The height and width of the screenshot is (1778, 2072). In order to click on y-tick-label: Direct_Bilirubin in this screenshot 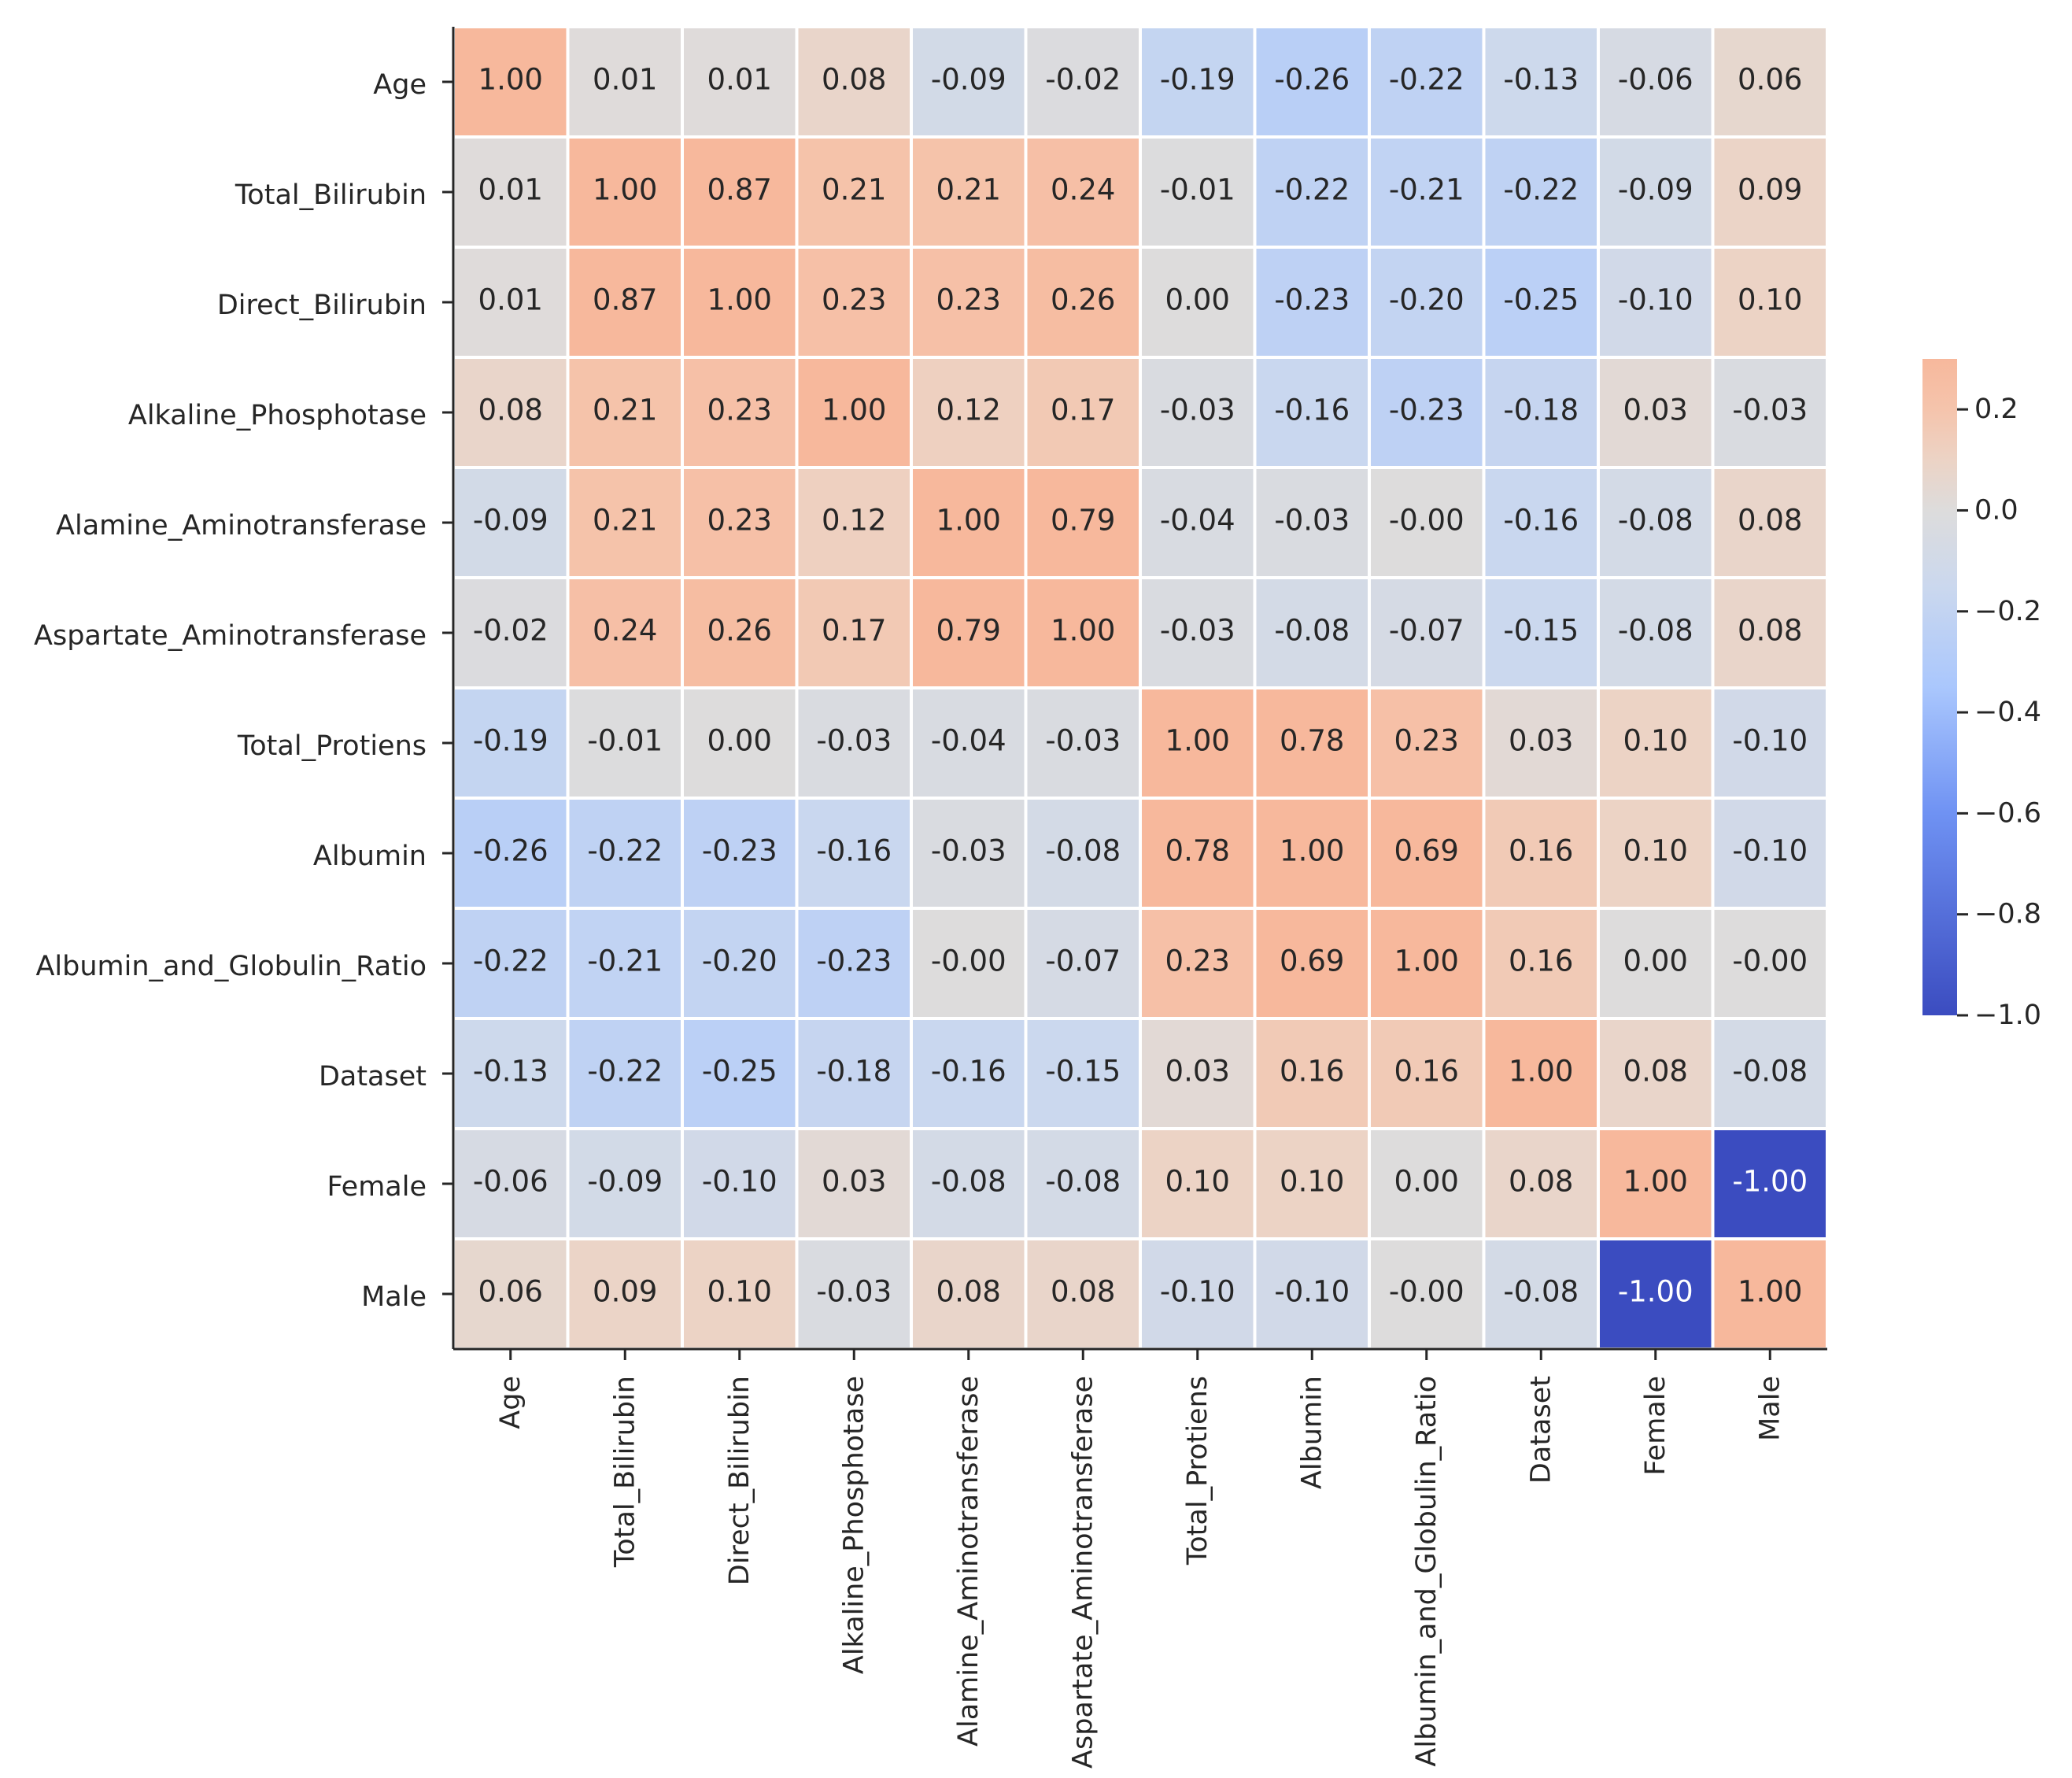, I will do `click(322, 305)`.